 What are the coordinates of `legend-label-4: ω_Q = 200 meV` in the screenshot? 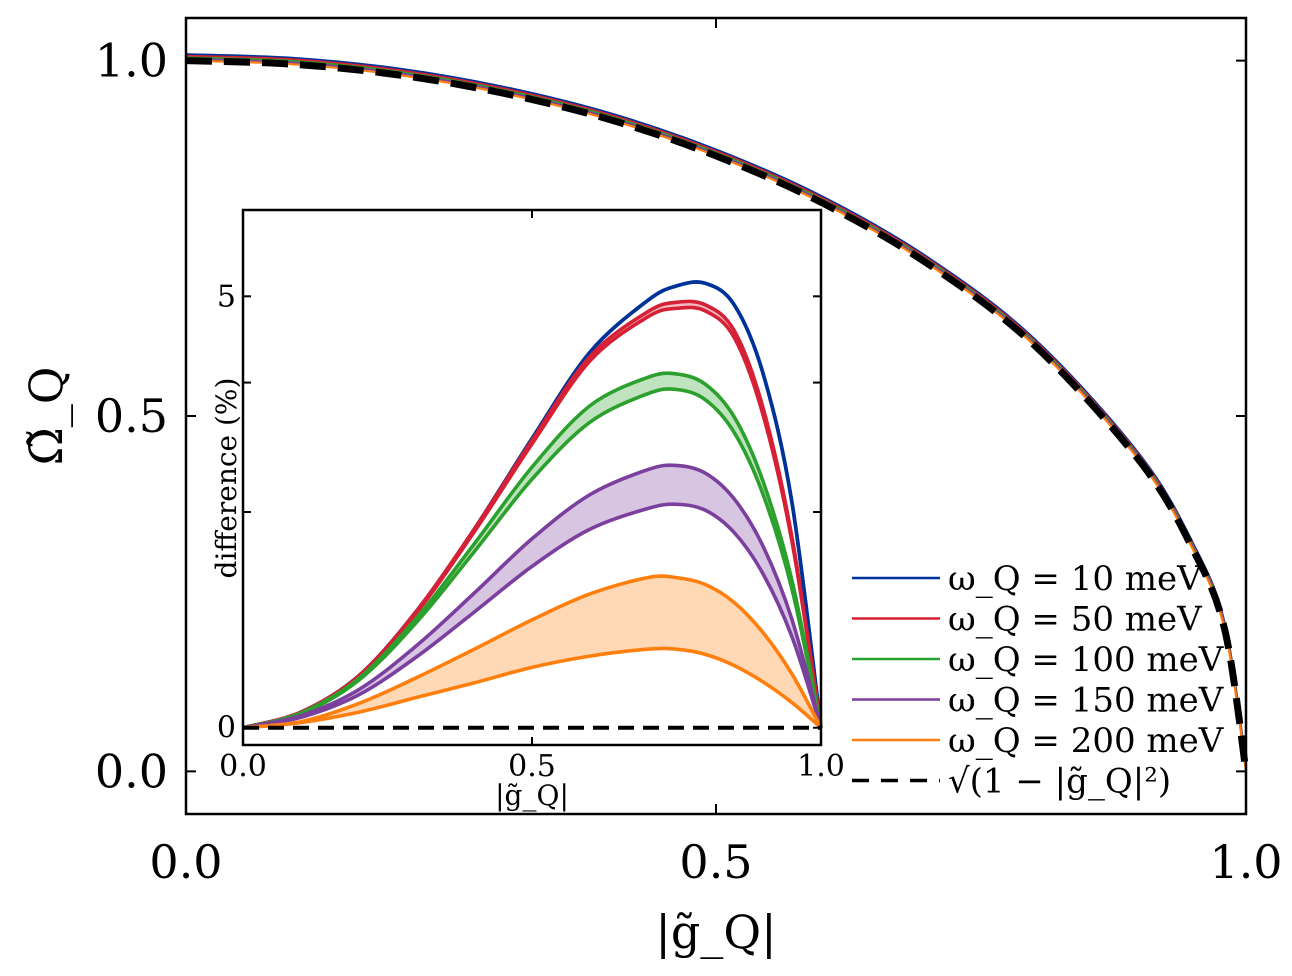 It's located at (1086, 741).